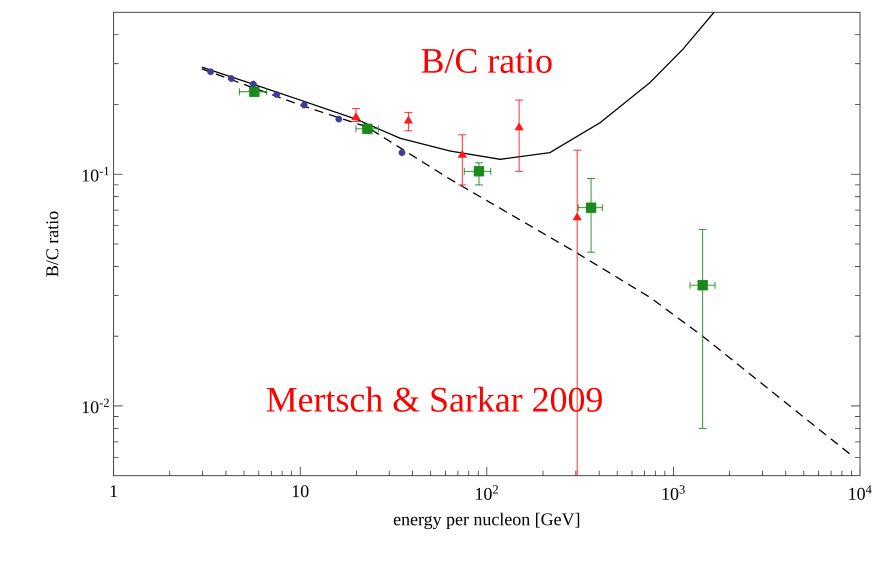 This screenshot has height=564, width=891. I want to click on text: B/C ratio, so click(487, 60).